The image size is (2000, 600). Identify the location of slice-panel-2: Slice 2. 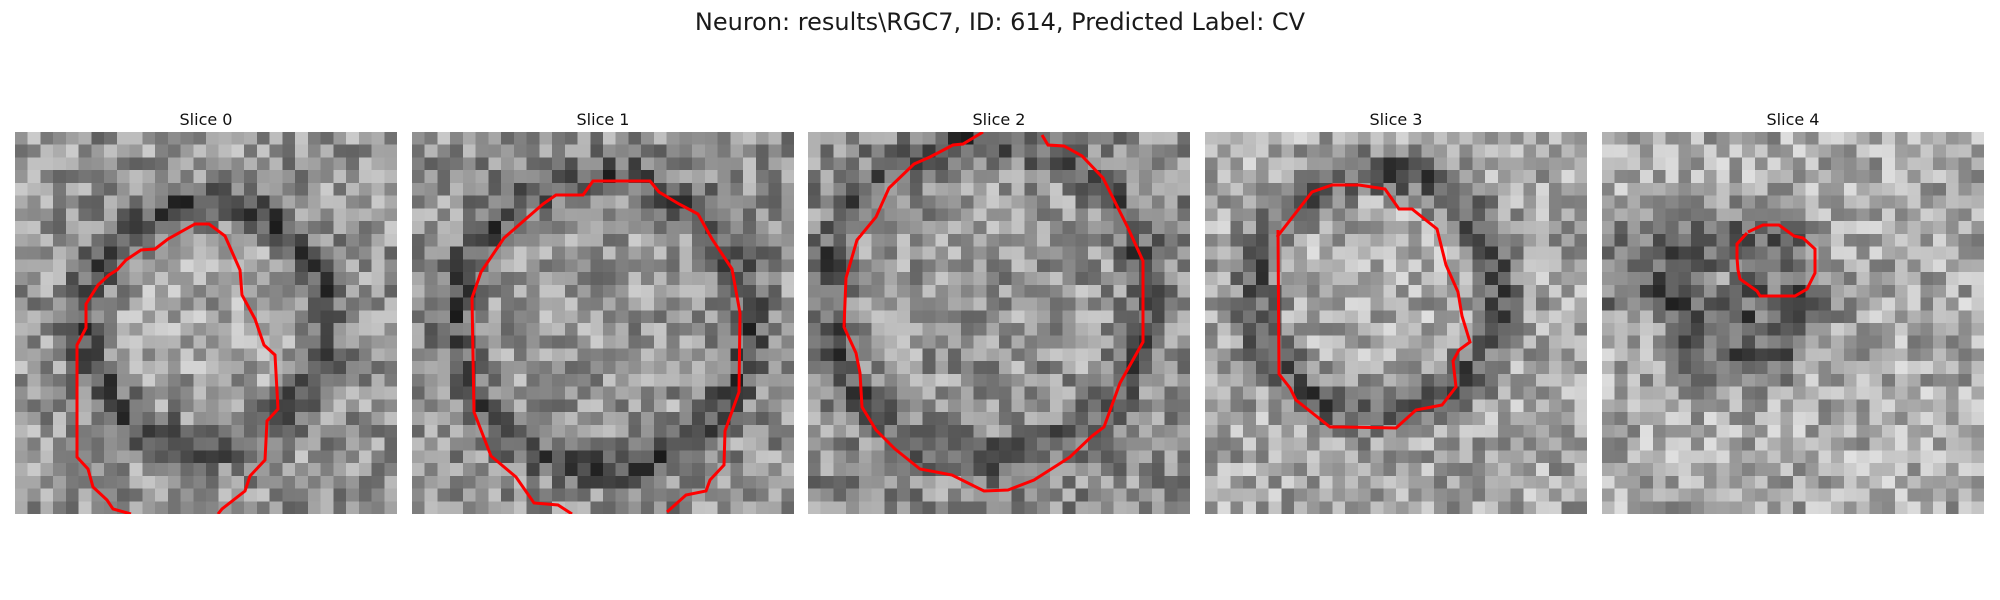
(999, 311).